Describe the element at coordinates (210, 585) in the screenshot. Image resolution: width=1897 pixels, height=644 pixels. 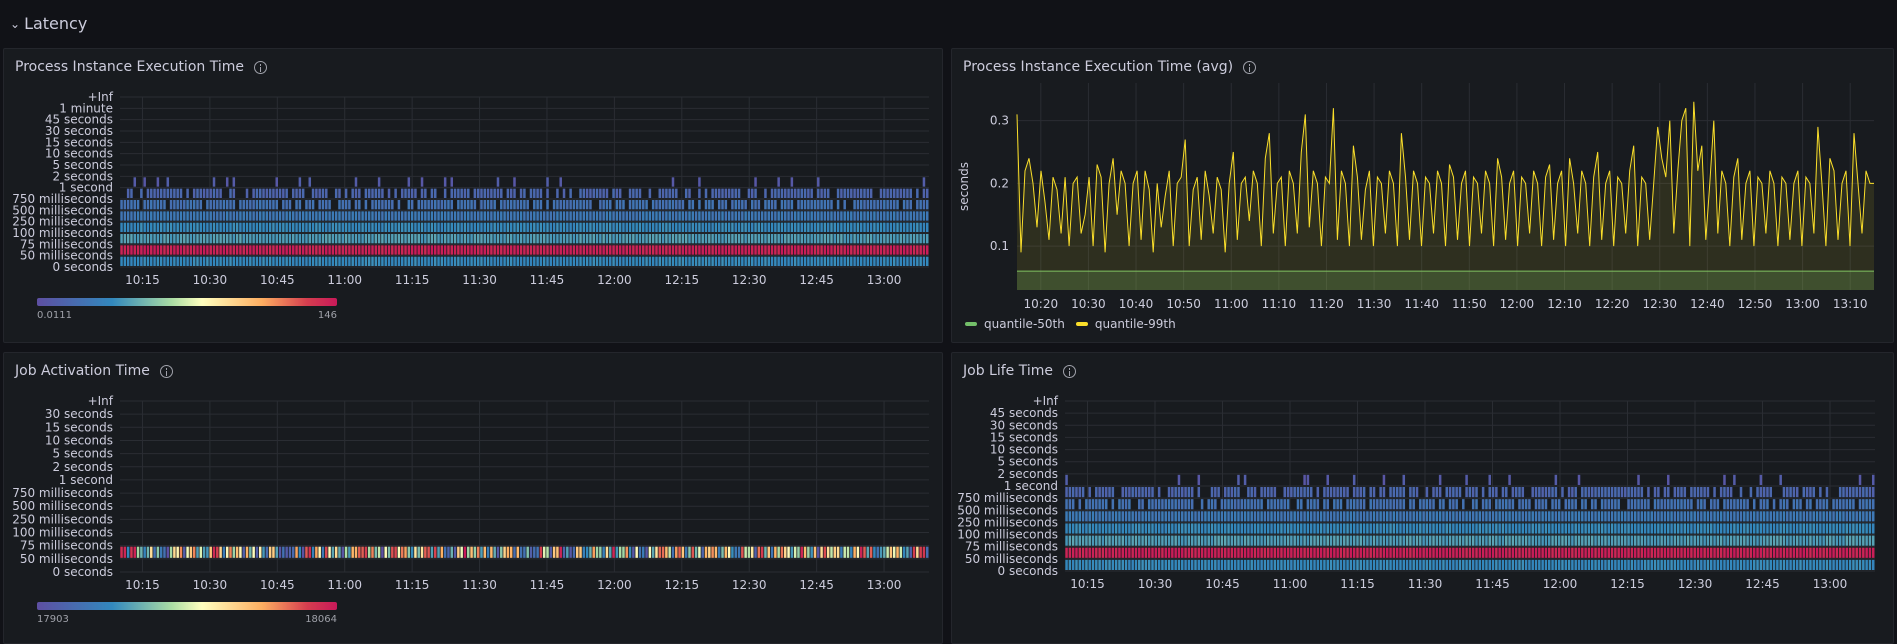
I see `x-tick-label: 10:30` at that location.